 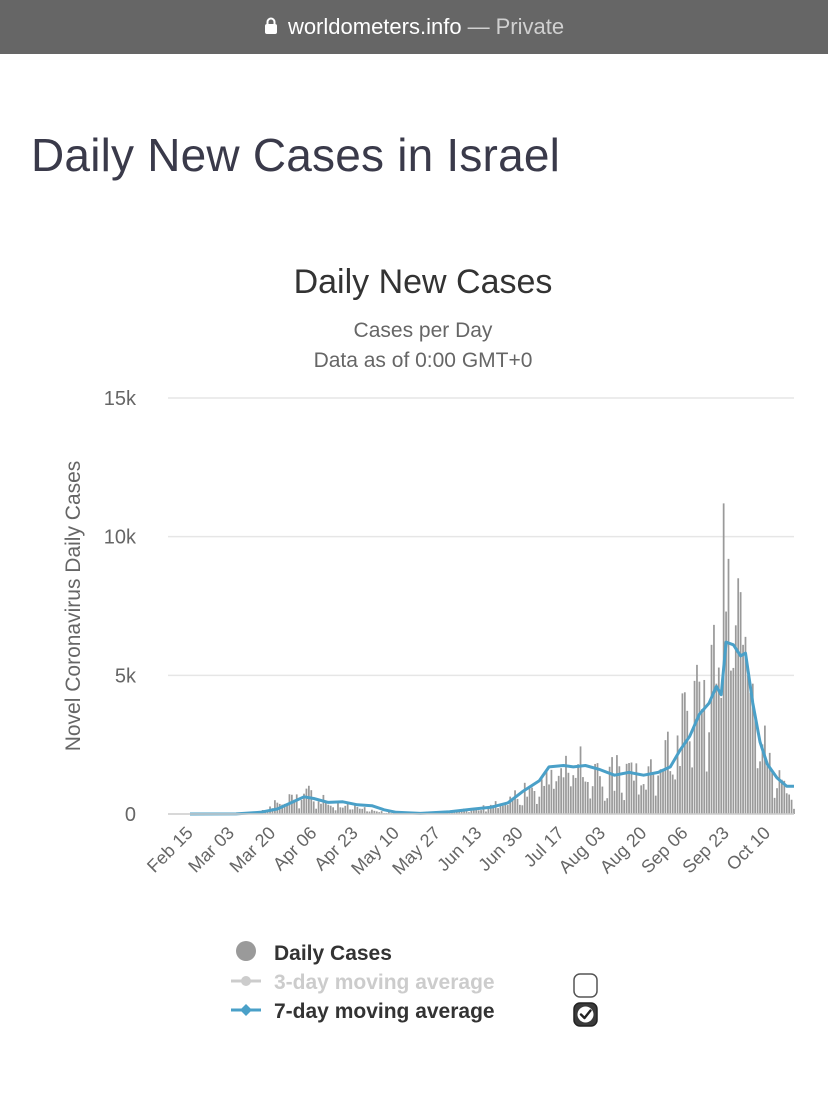 I want to click on checkbox-7-day-average, so click(x=585, y=1014).